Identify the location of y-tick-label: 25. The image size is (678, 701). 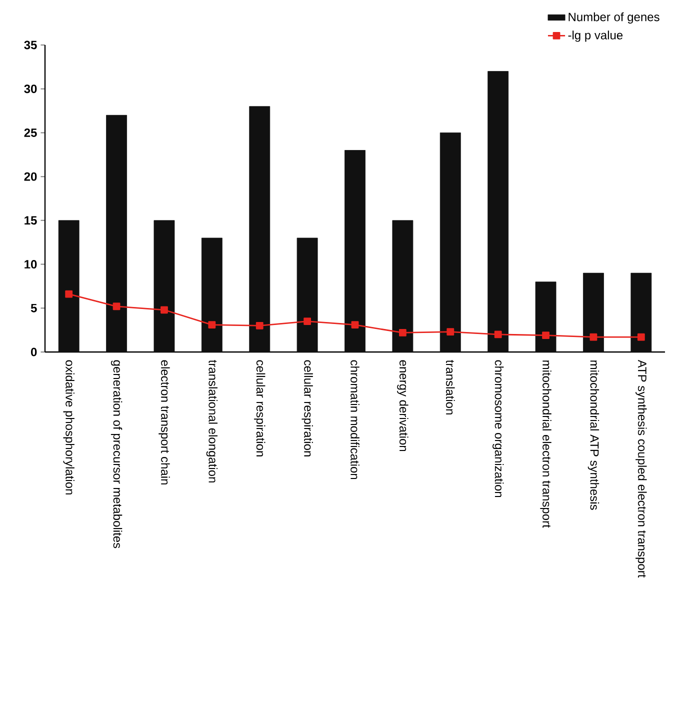
(30, 132).